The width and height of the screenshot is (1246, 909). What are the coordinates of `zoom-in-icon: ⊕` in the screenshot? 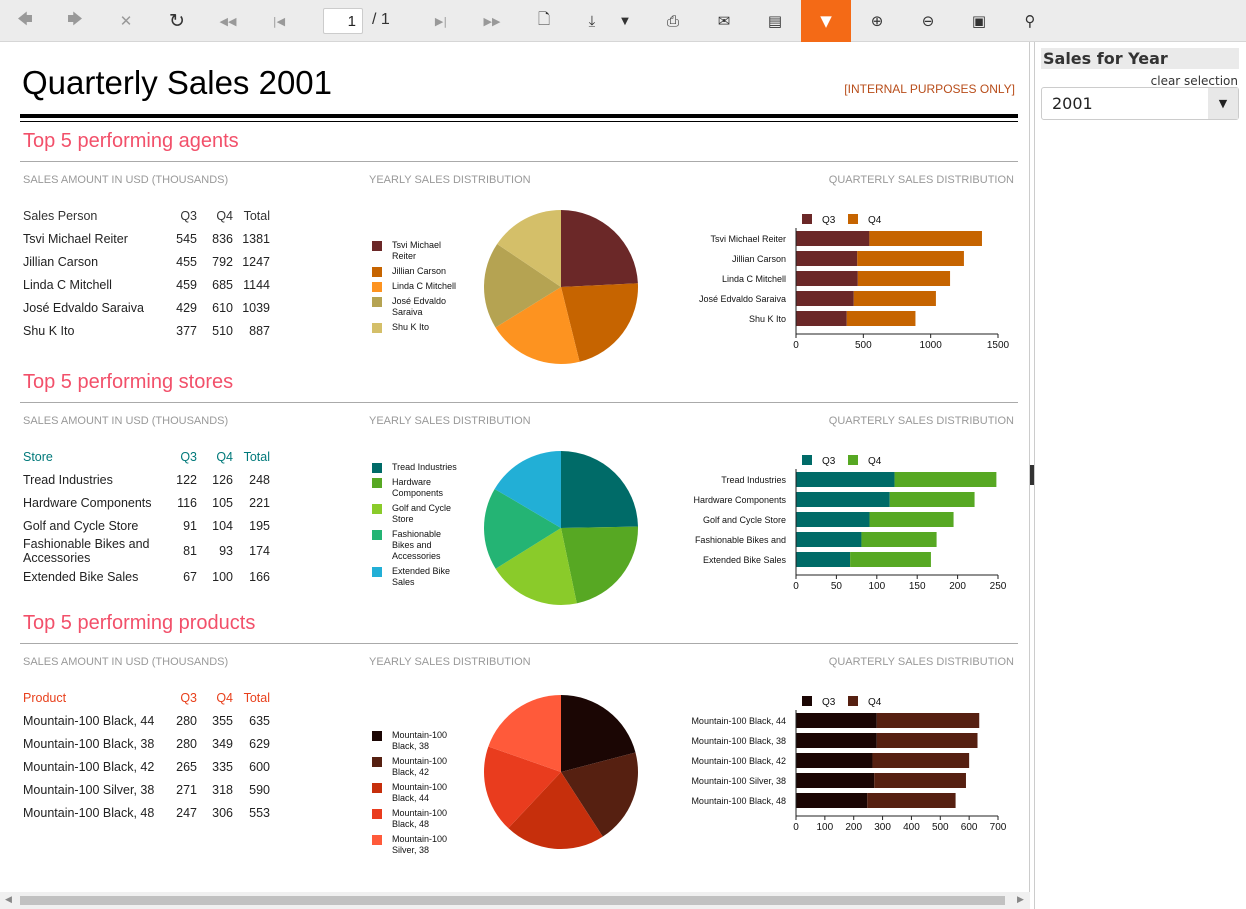 It's located at (877, 21).